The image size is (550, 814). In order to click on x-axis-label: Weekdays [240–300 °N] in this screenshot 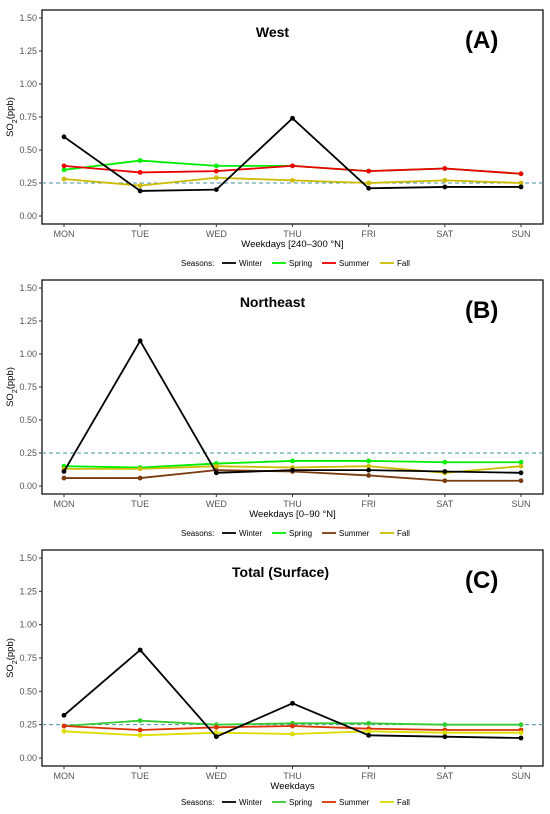, I will do `click(292, 244)`.